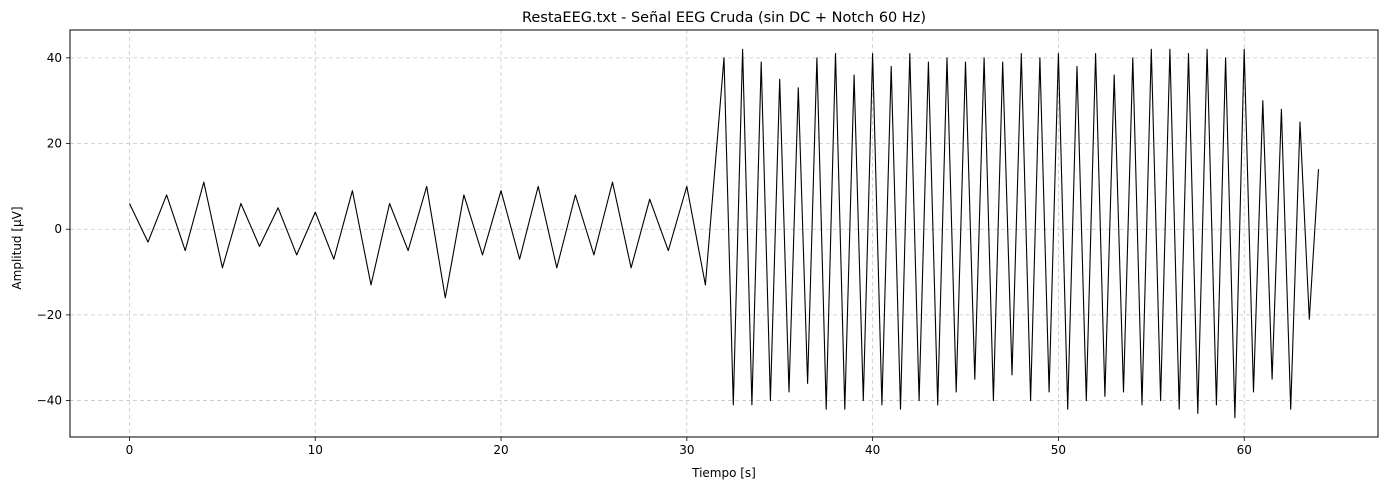 Image resolution: width=1389 pixels, height=490 pixels. Describe the element at coordinates (1244, 450) in the screenshot. I see `x-tick-label: 60` at that location.